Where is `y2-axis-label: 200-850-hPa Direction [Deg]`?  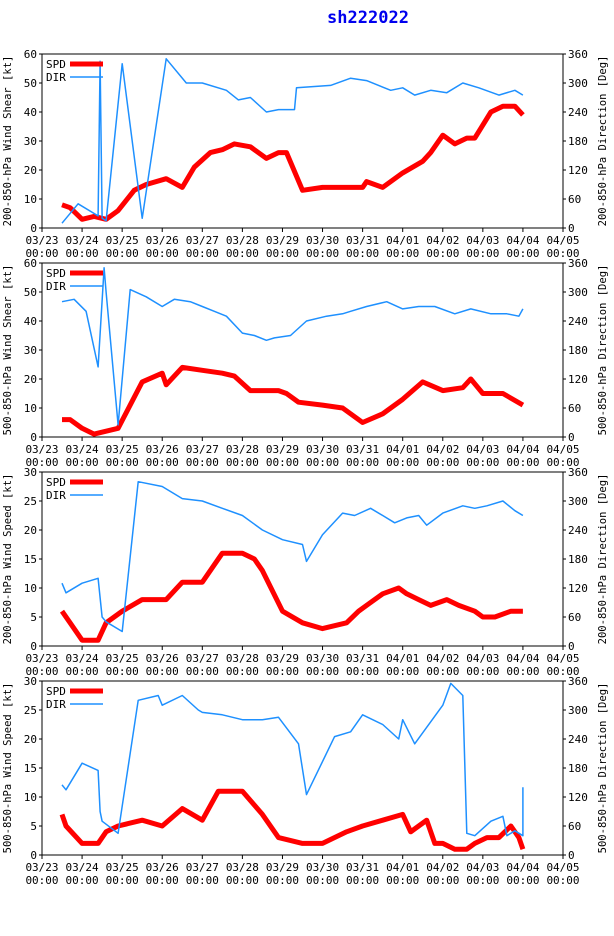
y2-axis-label: 200-850-hPa Direction [Deg] is located at coordinates (603, 141).